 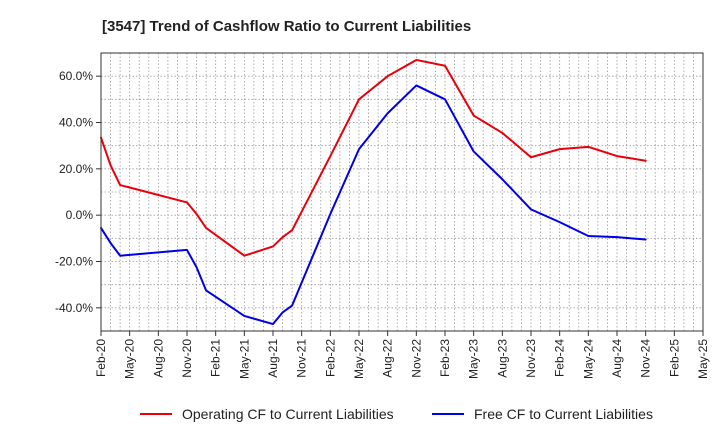 What do you see at coordinates (330, 358) in the screenshot?
I see `x-tick-label: Feb-22` at bounding box center [330, 358].